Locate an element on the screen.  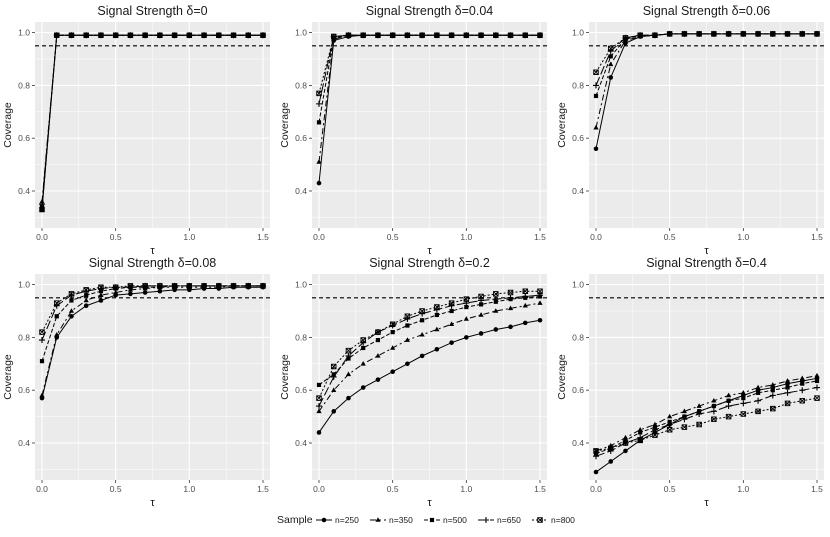
panel-title: Signal Strength δ=0.08 is located at coordinates (153, 263).